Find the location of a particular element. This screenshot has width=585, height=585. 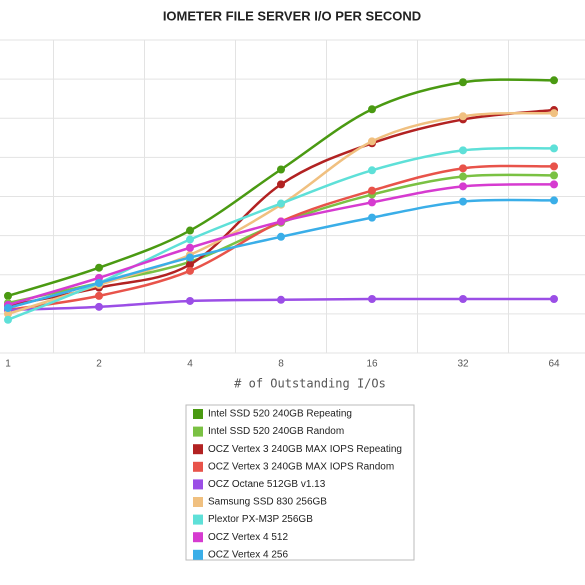

x-axis-label: # of Outstanding I/Os is located at coordinates (310, 384).